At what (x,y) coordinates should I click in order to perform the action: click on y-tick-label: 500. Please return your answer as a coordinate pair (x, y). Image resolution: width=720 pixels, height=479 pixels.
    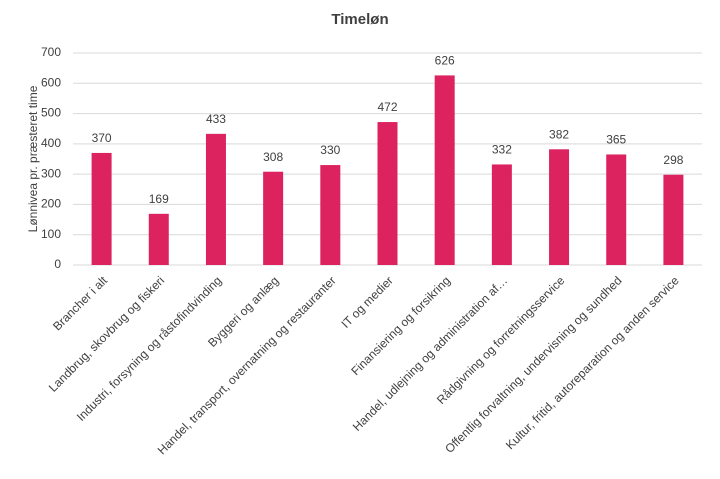
    Looking at the image, I should click on (51, 113).